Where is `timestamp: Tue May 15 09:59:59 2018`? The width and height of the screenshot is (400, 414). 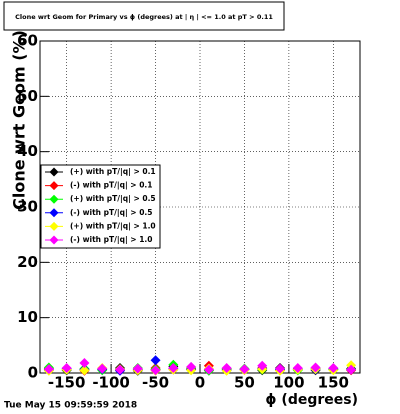 timestamp: Tue May 15 09:59:59 2018 is located at coordinates (70, 406).